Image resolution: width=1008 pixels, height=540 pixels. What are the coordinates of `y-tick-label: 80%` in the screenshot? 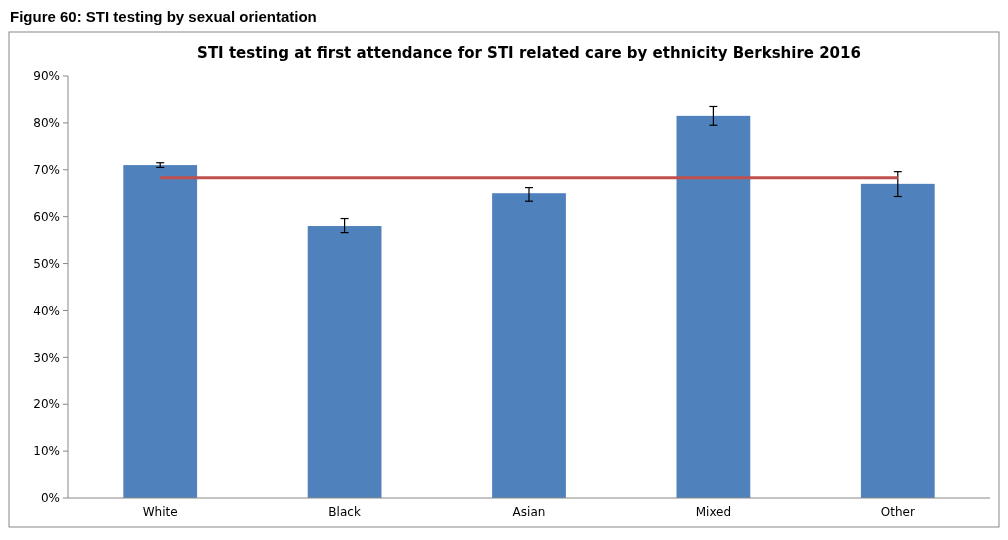 It's located at (46, 123).